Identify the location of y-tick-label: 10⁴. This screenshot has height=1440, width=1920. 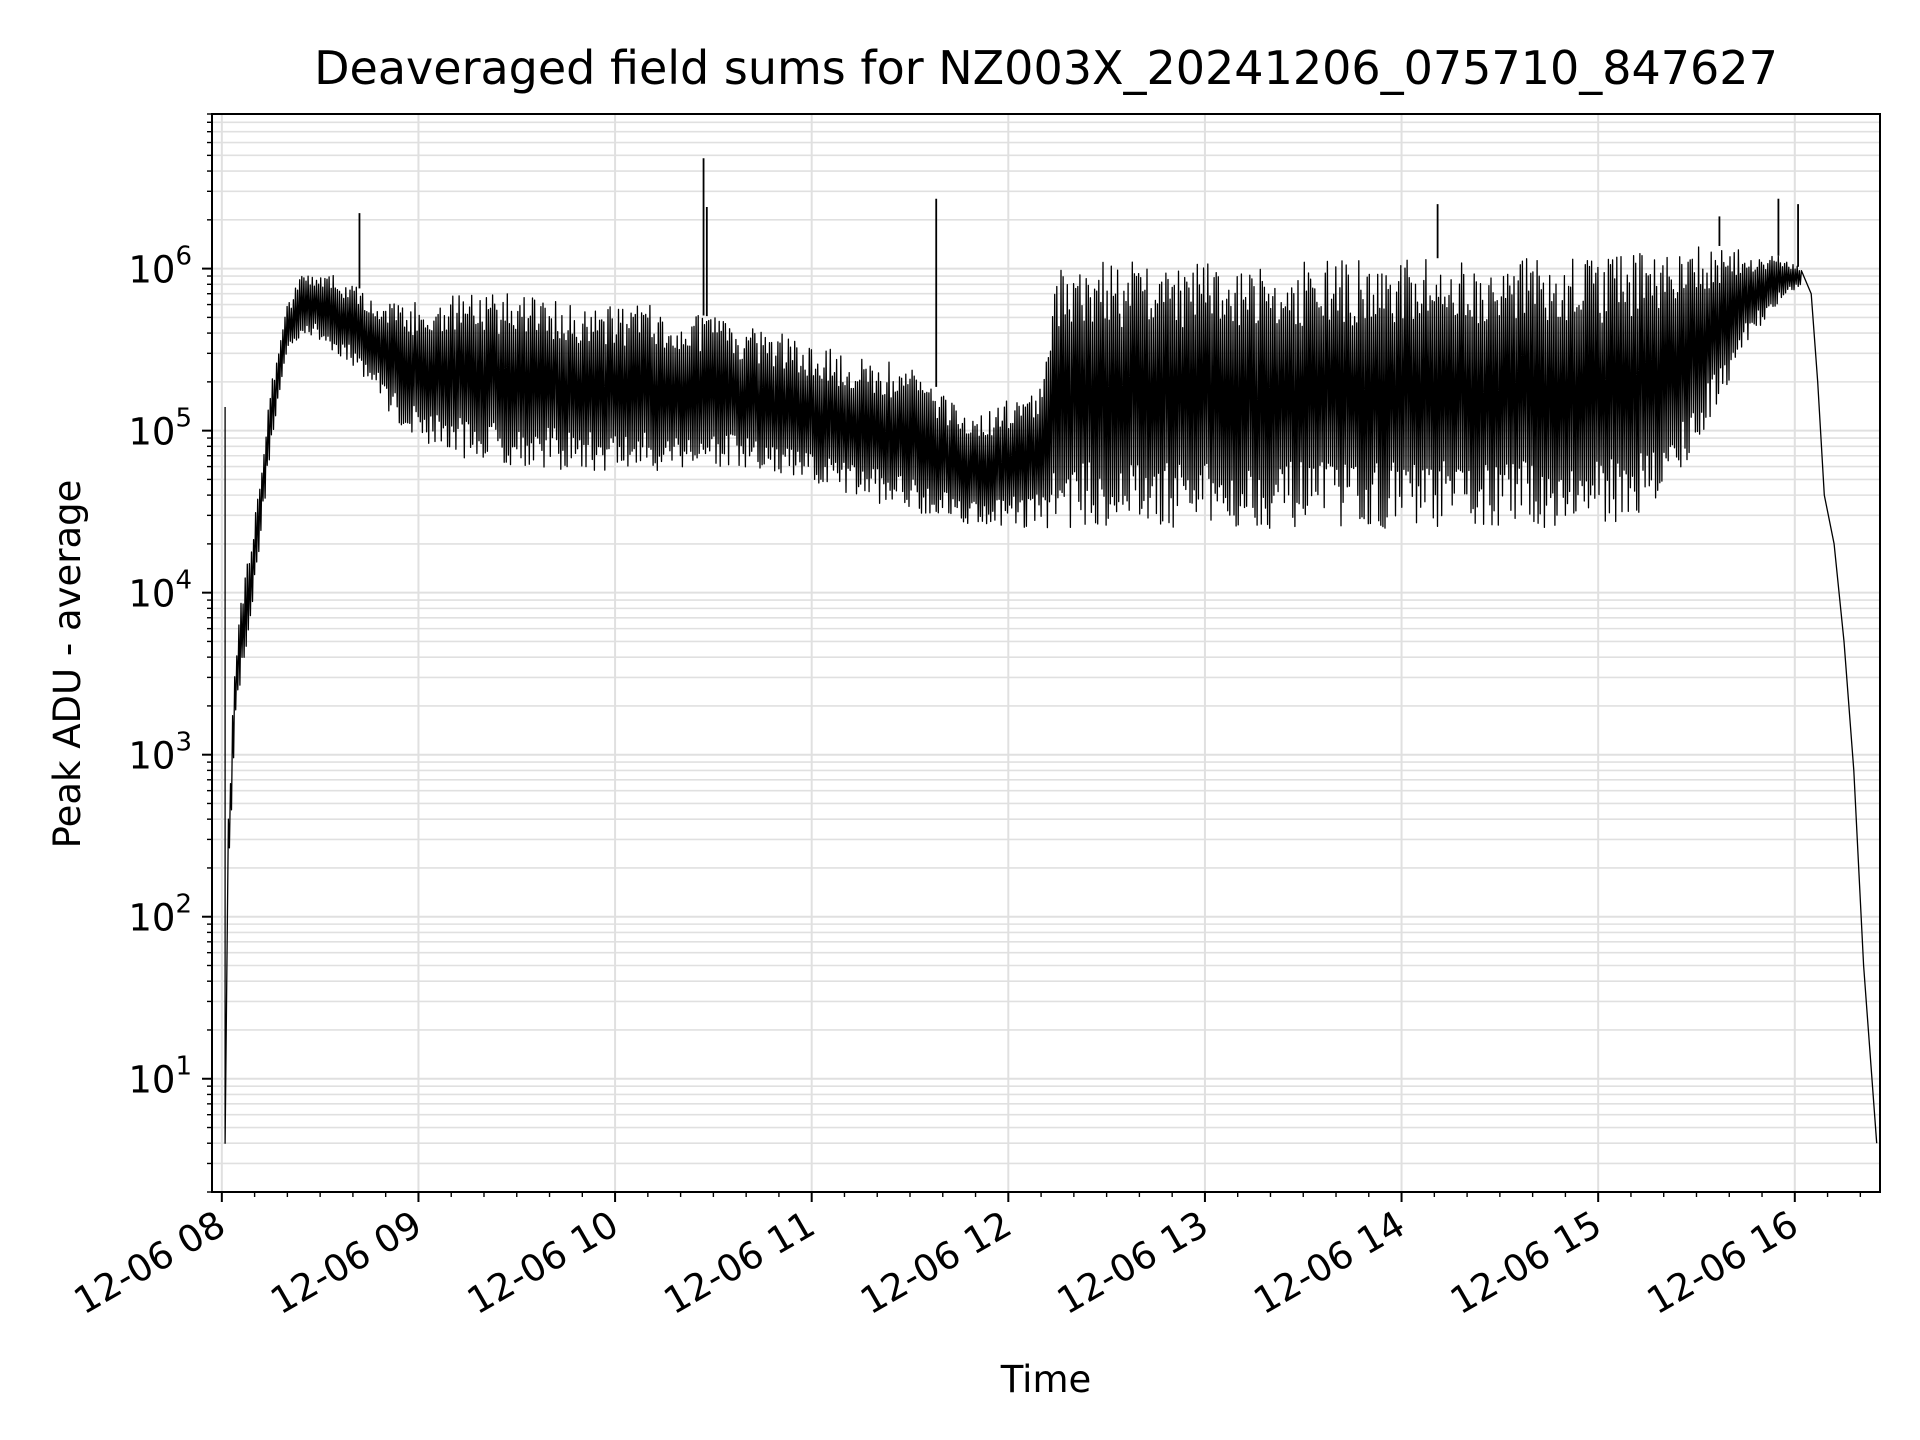
(160, 591).